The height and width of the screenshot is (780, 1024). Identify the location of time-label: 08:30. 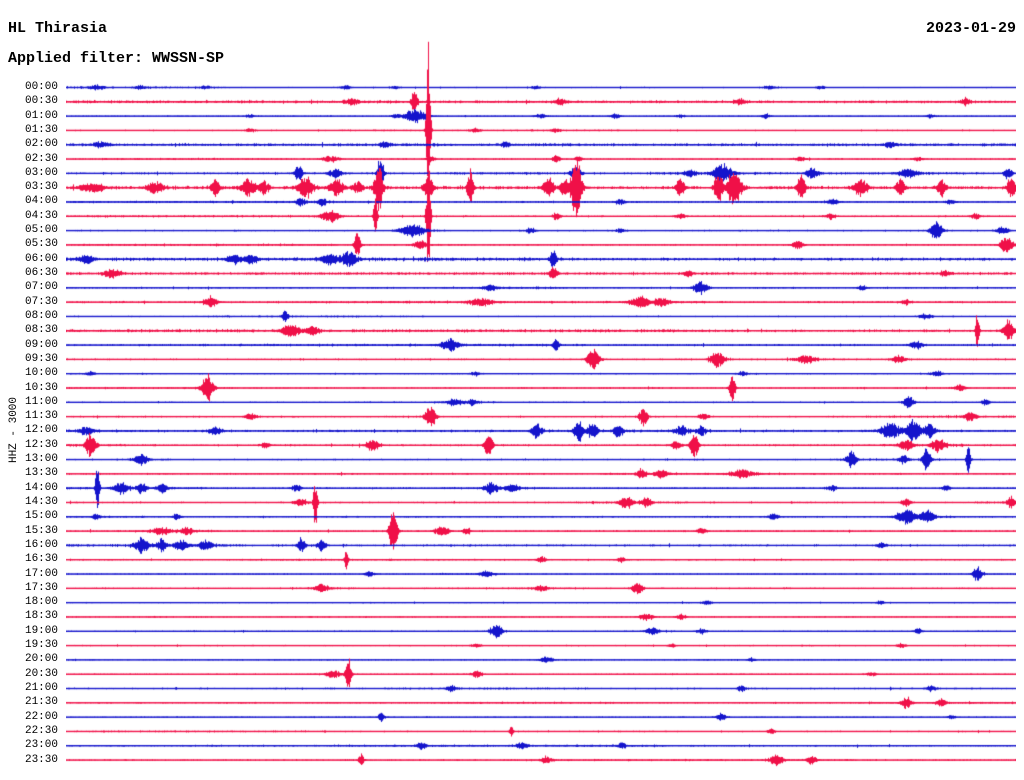
(41, 330).